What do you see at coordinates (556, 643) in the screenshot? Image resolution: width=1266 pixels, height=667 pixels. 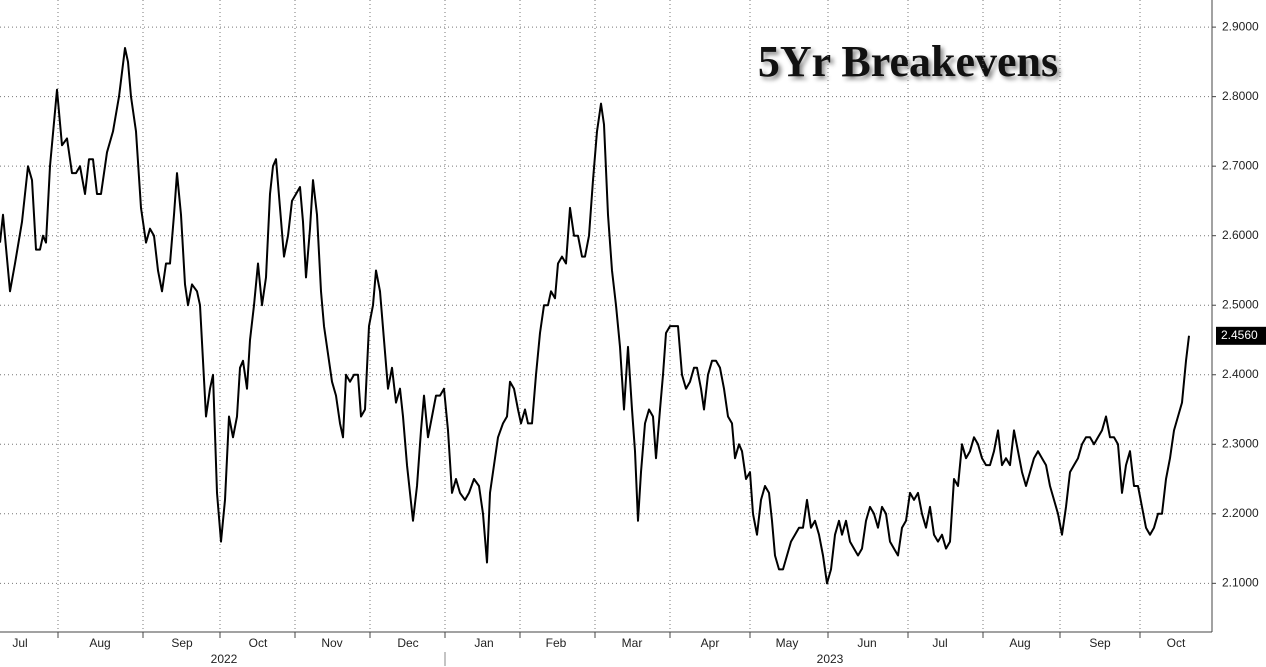 I see `x-tick-label: Feb` at bounding box center [556, 643].